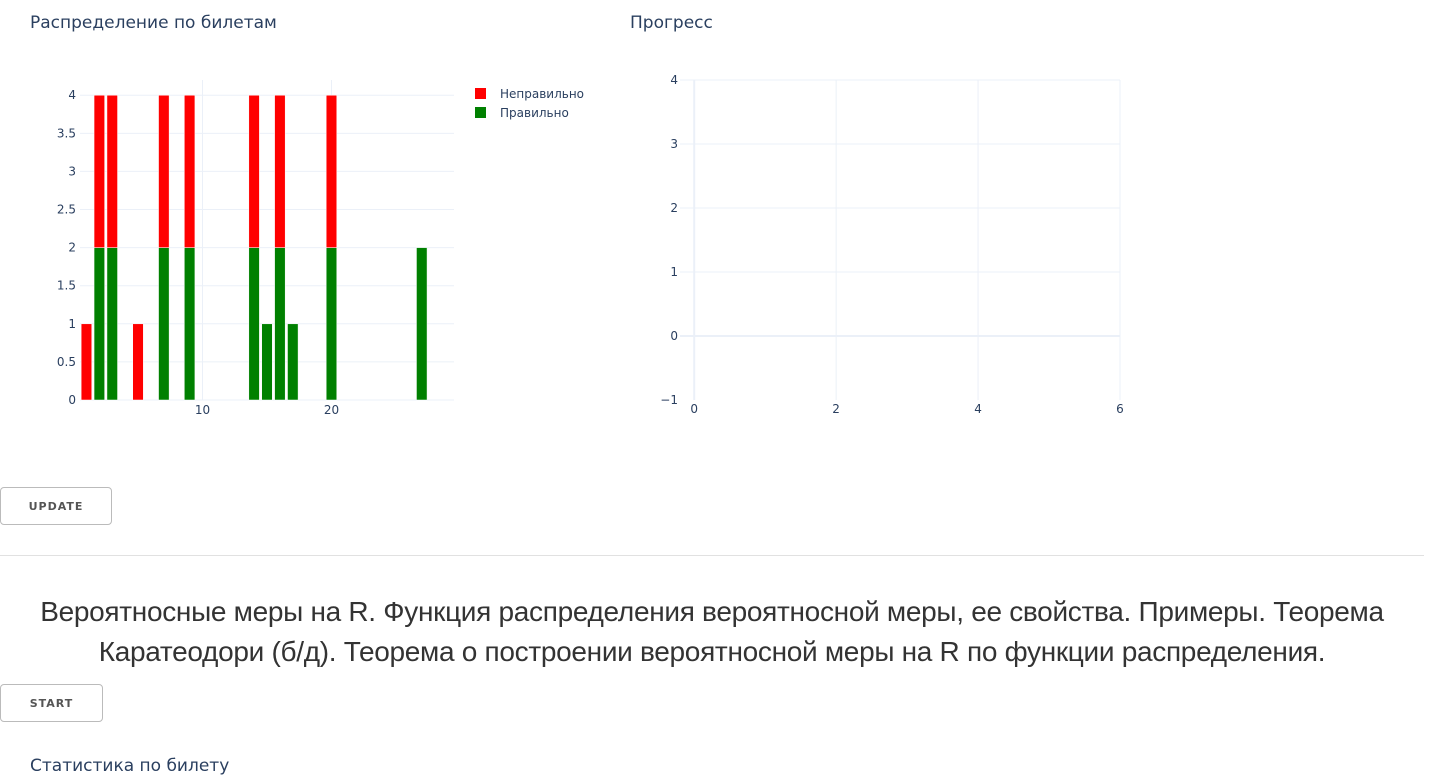 This screenshot has width=1432, height=781. Describe the element at coordinates (66, 362) in the screenshot. I see `y-tick-label: 0.5` at that location.